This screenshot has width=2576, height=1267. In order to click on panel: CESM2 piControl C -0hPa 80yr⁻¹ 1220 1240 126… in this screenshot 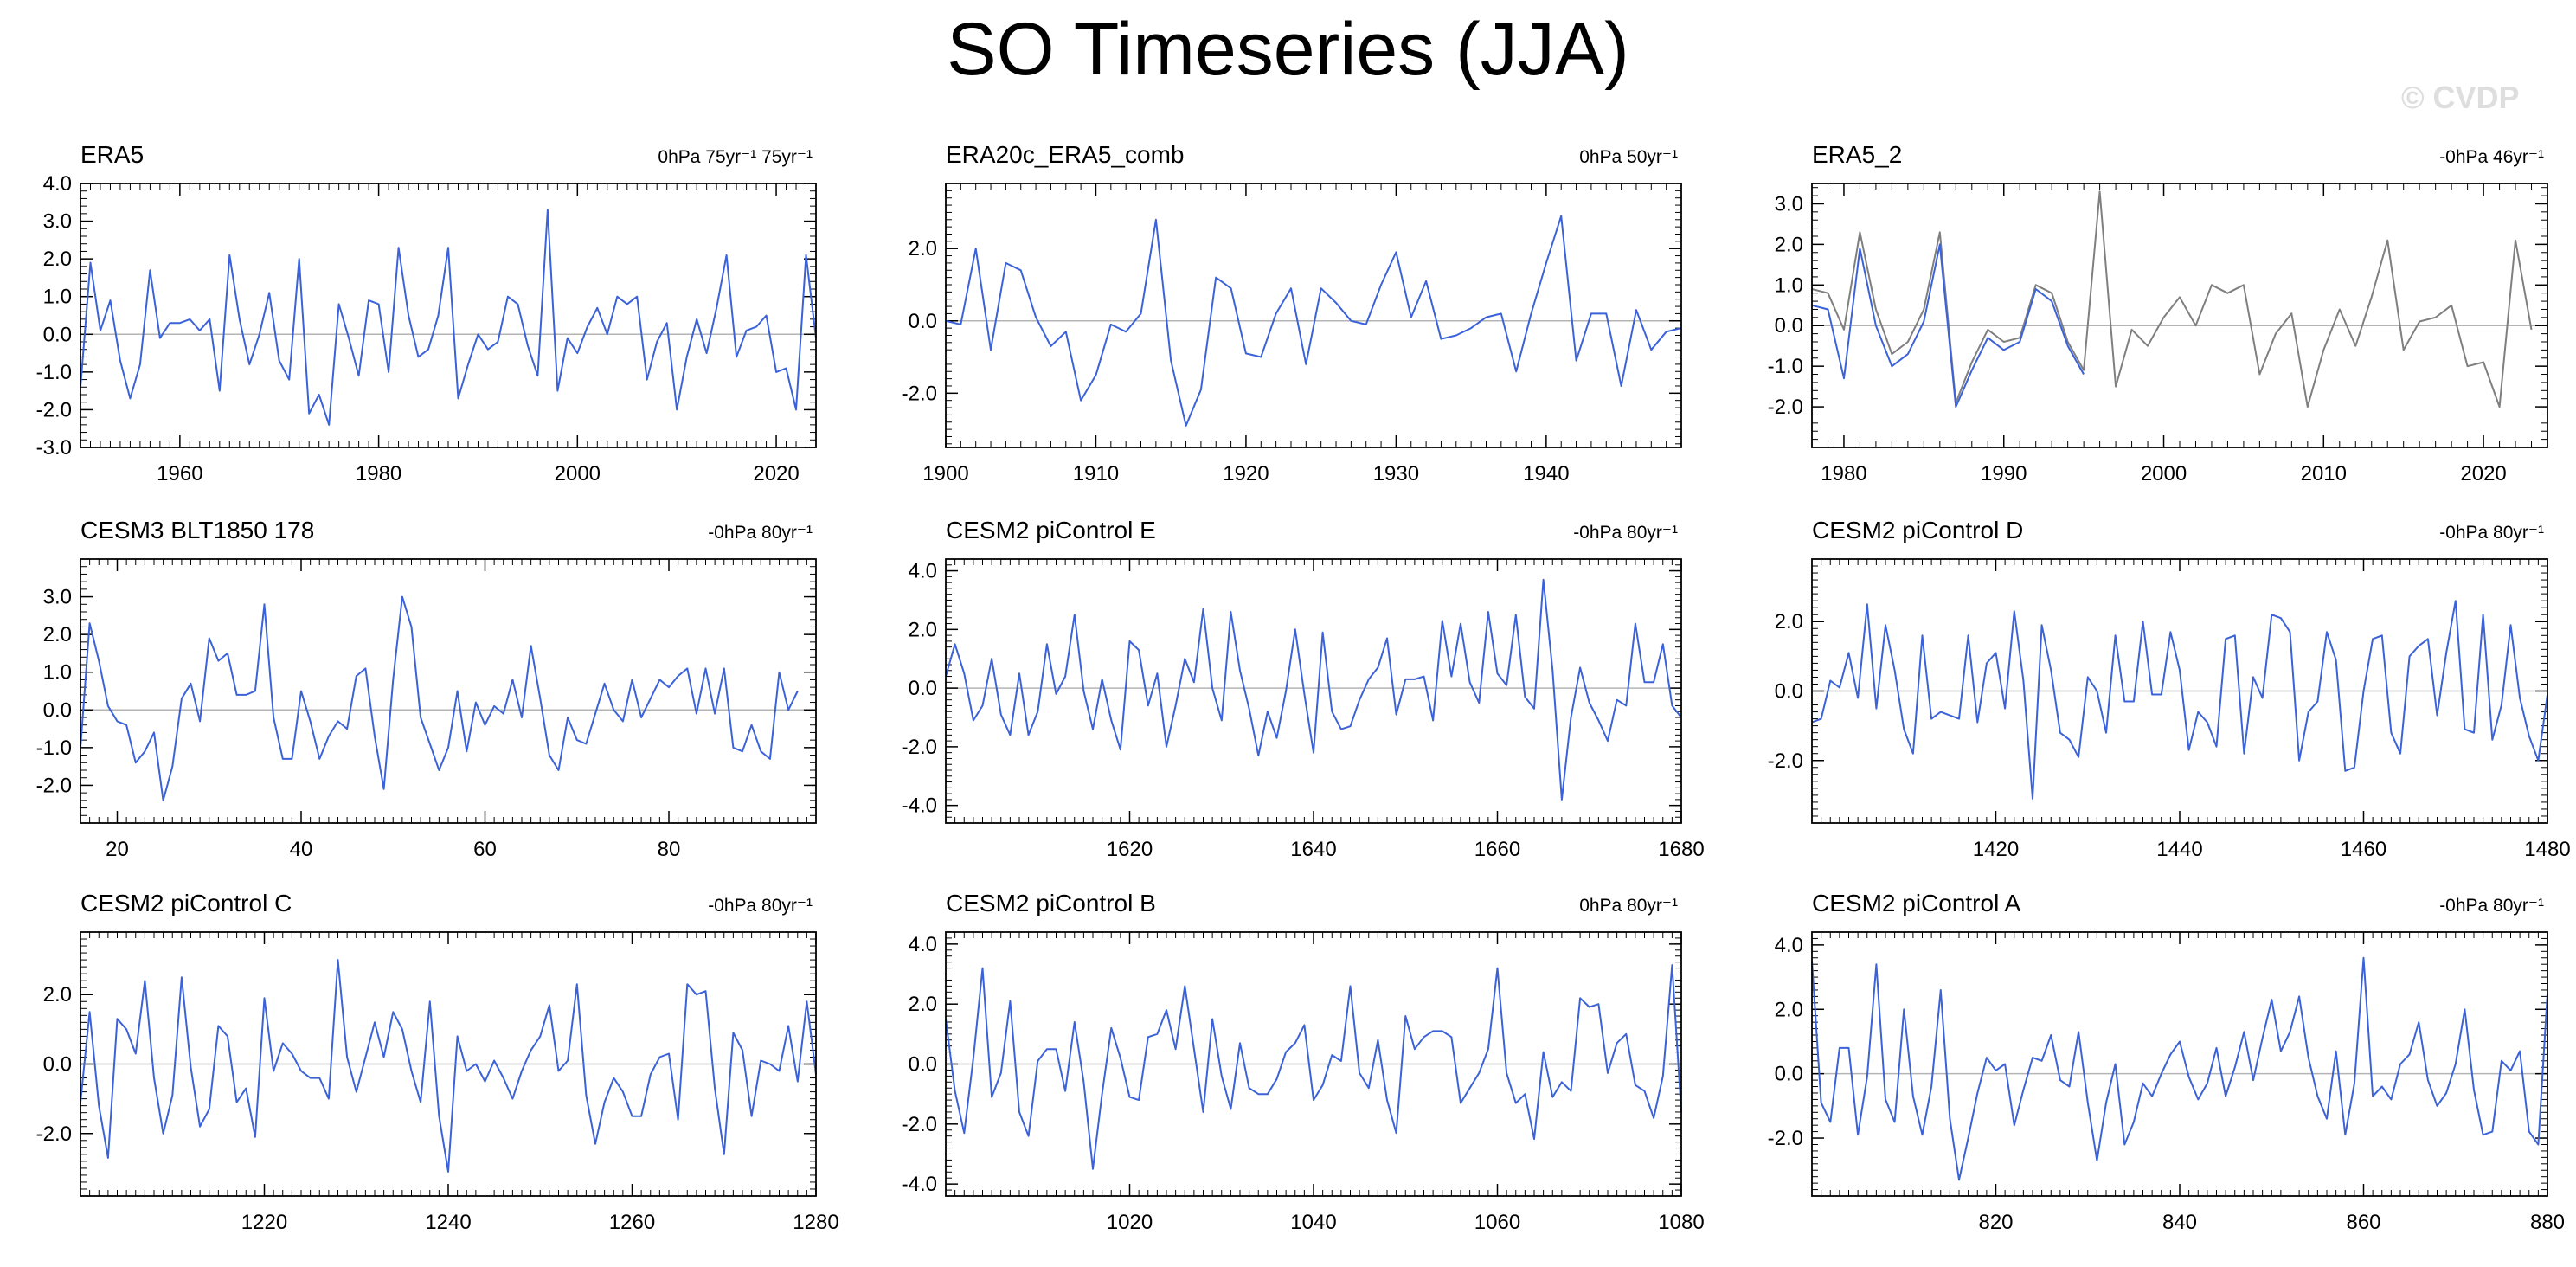, I will do `click(438, 1062)`.